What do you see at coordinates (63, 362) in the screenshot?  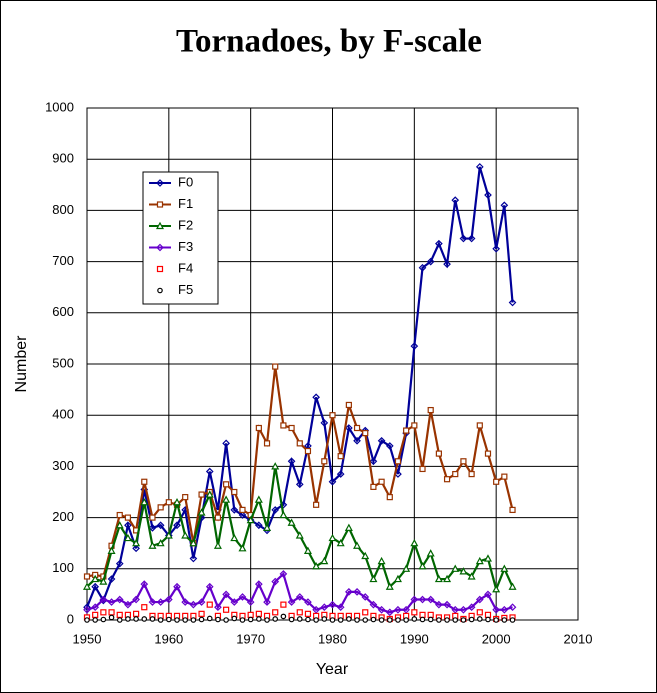 I see `y-tick-label: 500` at bounding box center [63, 362].